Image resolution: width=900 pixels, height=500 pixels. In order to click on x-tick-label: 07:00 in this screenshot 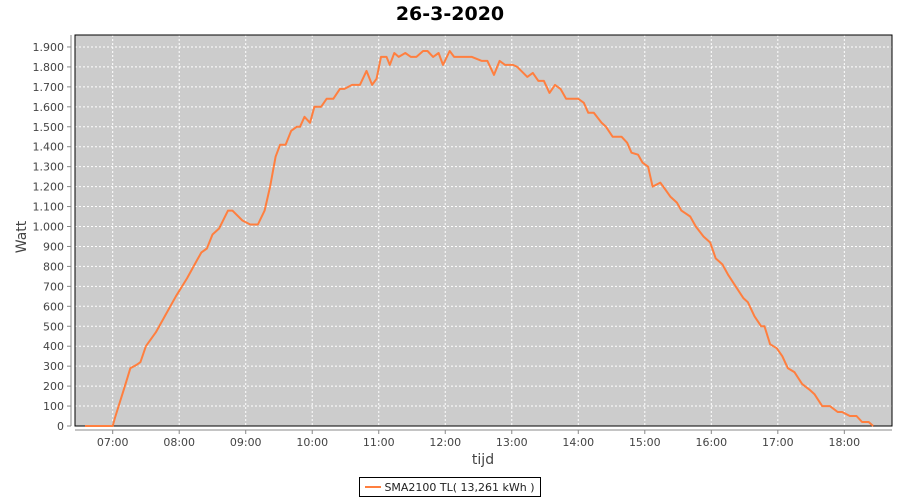, I will do `click(113, 442)`.